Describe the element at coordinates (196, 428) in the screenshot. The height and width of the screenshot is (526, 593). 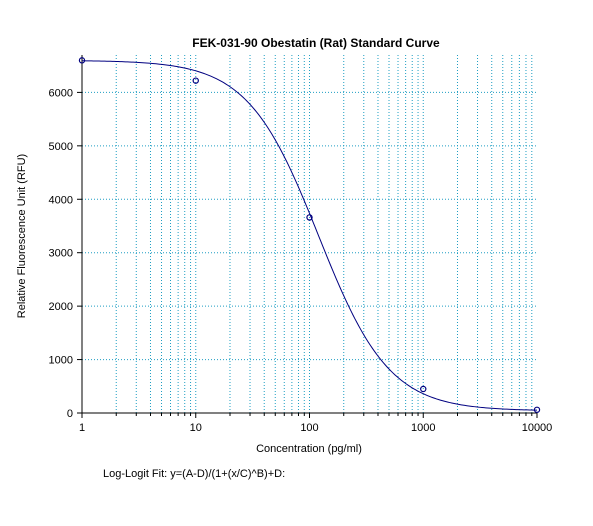
I see `x-tick-label: 10` at that location.